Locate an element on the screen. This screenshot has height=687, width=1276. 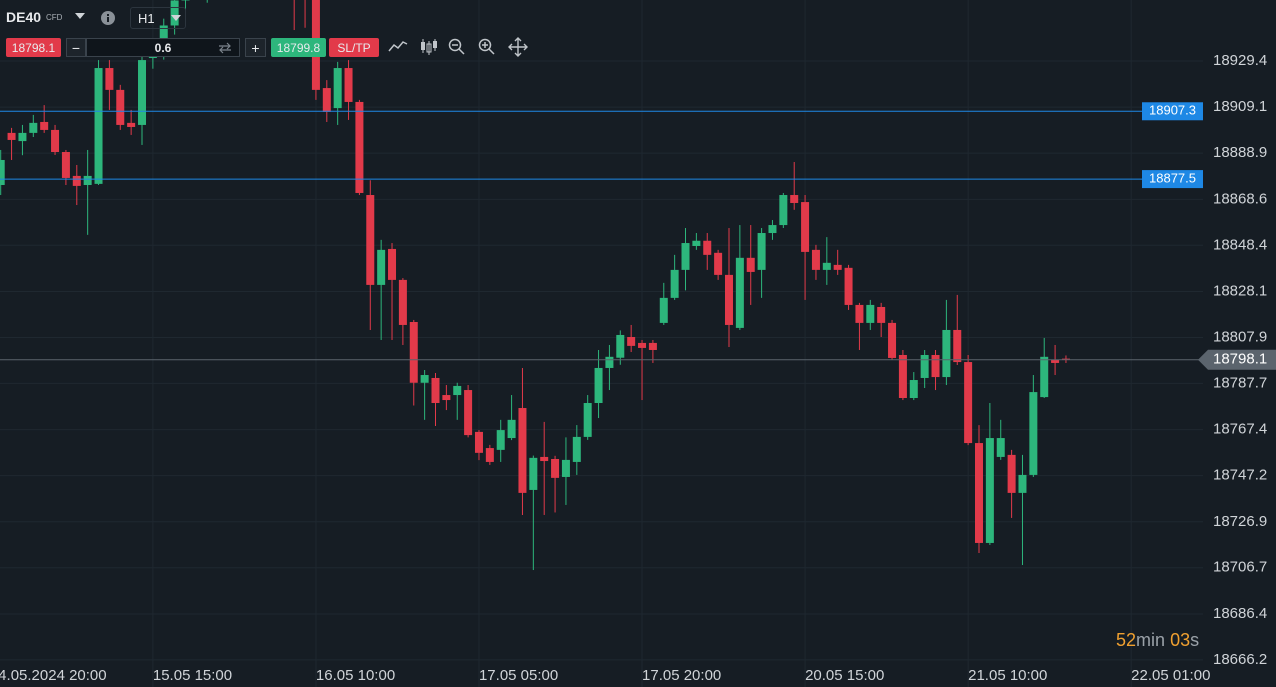
x-tick-label: 15.05 15:00 is located at coordinates (192, 675).